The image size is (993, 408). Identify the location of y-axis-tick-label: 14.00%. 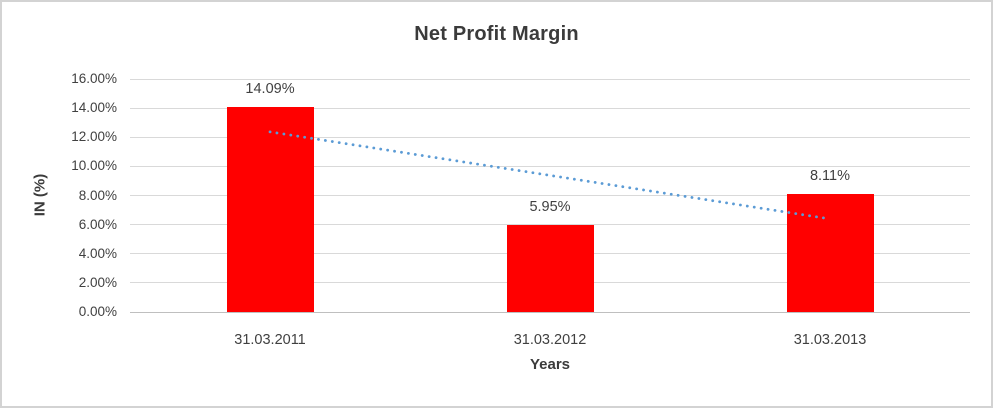
(94, 108).